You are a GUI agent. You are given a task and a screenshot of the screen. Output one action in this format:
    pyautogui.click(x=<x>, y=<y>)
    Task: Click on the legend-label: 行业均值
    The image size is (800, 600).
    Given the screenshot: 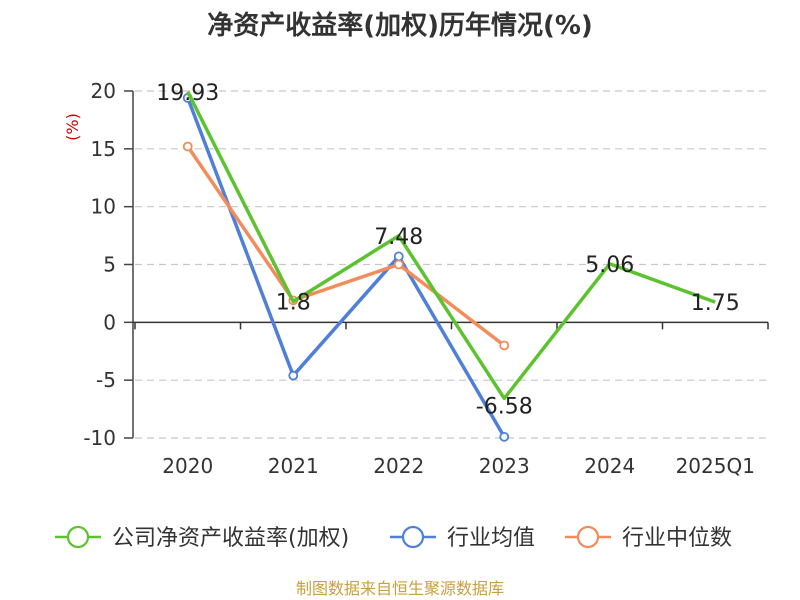 What is the action you would take?
    pyautogui.click(x=491, y=538)
    